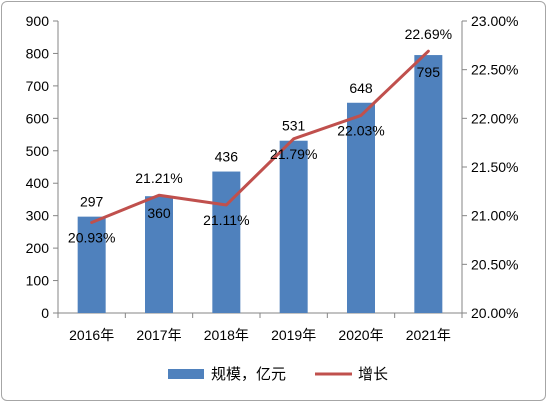  What do you see at coordinates (45, 313) in the screenshot?
I see `left-axis-tick-label: 0` at bounding box center [45, 313].